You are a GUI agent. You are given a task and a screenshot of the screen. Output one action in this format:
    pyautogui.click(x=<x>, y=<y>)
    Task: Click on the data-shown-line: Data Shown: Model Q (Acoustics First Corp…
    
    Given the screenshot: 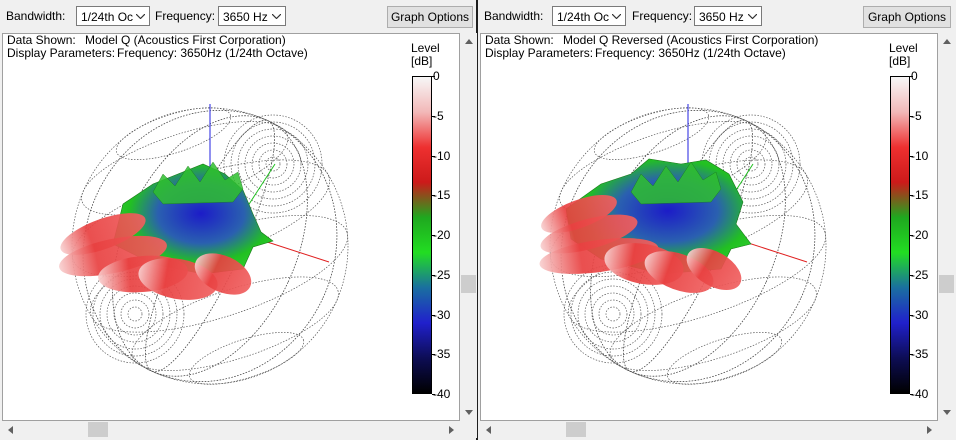 What is the action you would take?
    pyautogui.click(x=146, y=40)
    